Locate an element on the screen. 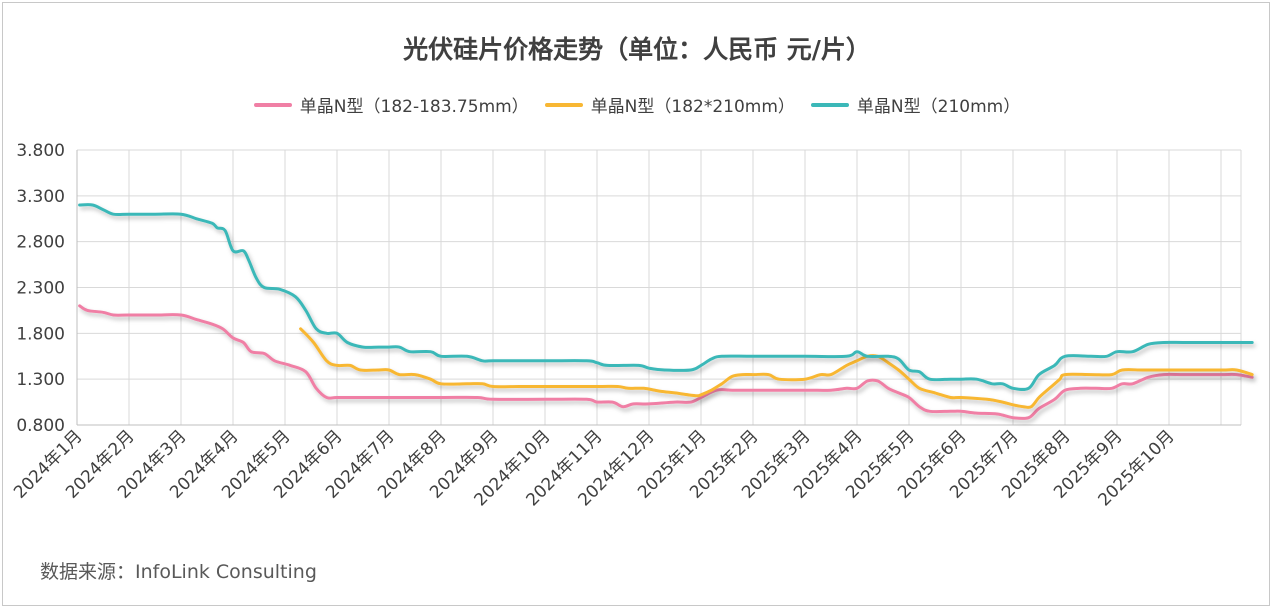  y-tick-label: 3.300 is located at coordinates (40, 197).